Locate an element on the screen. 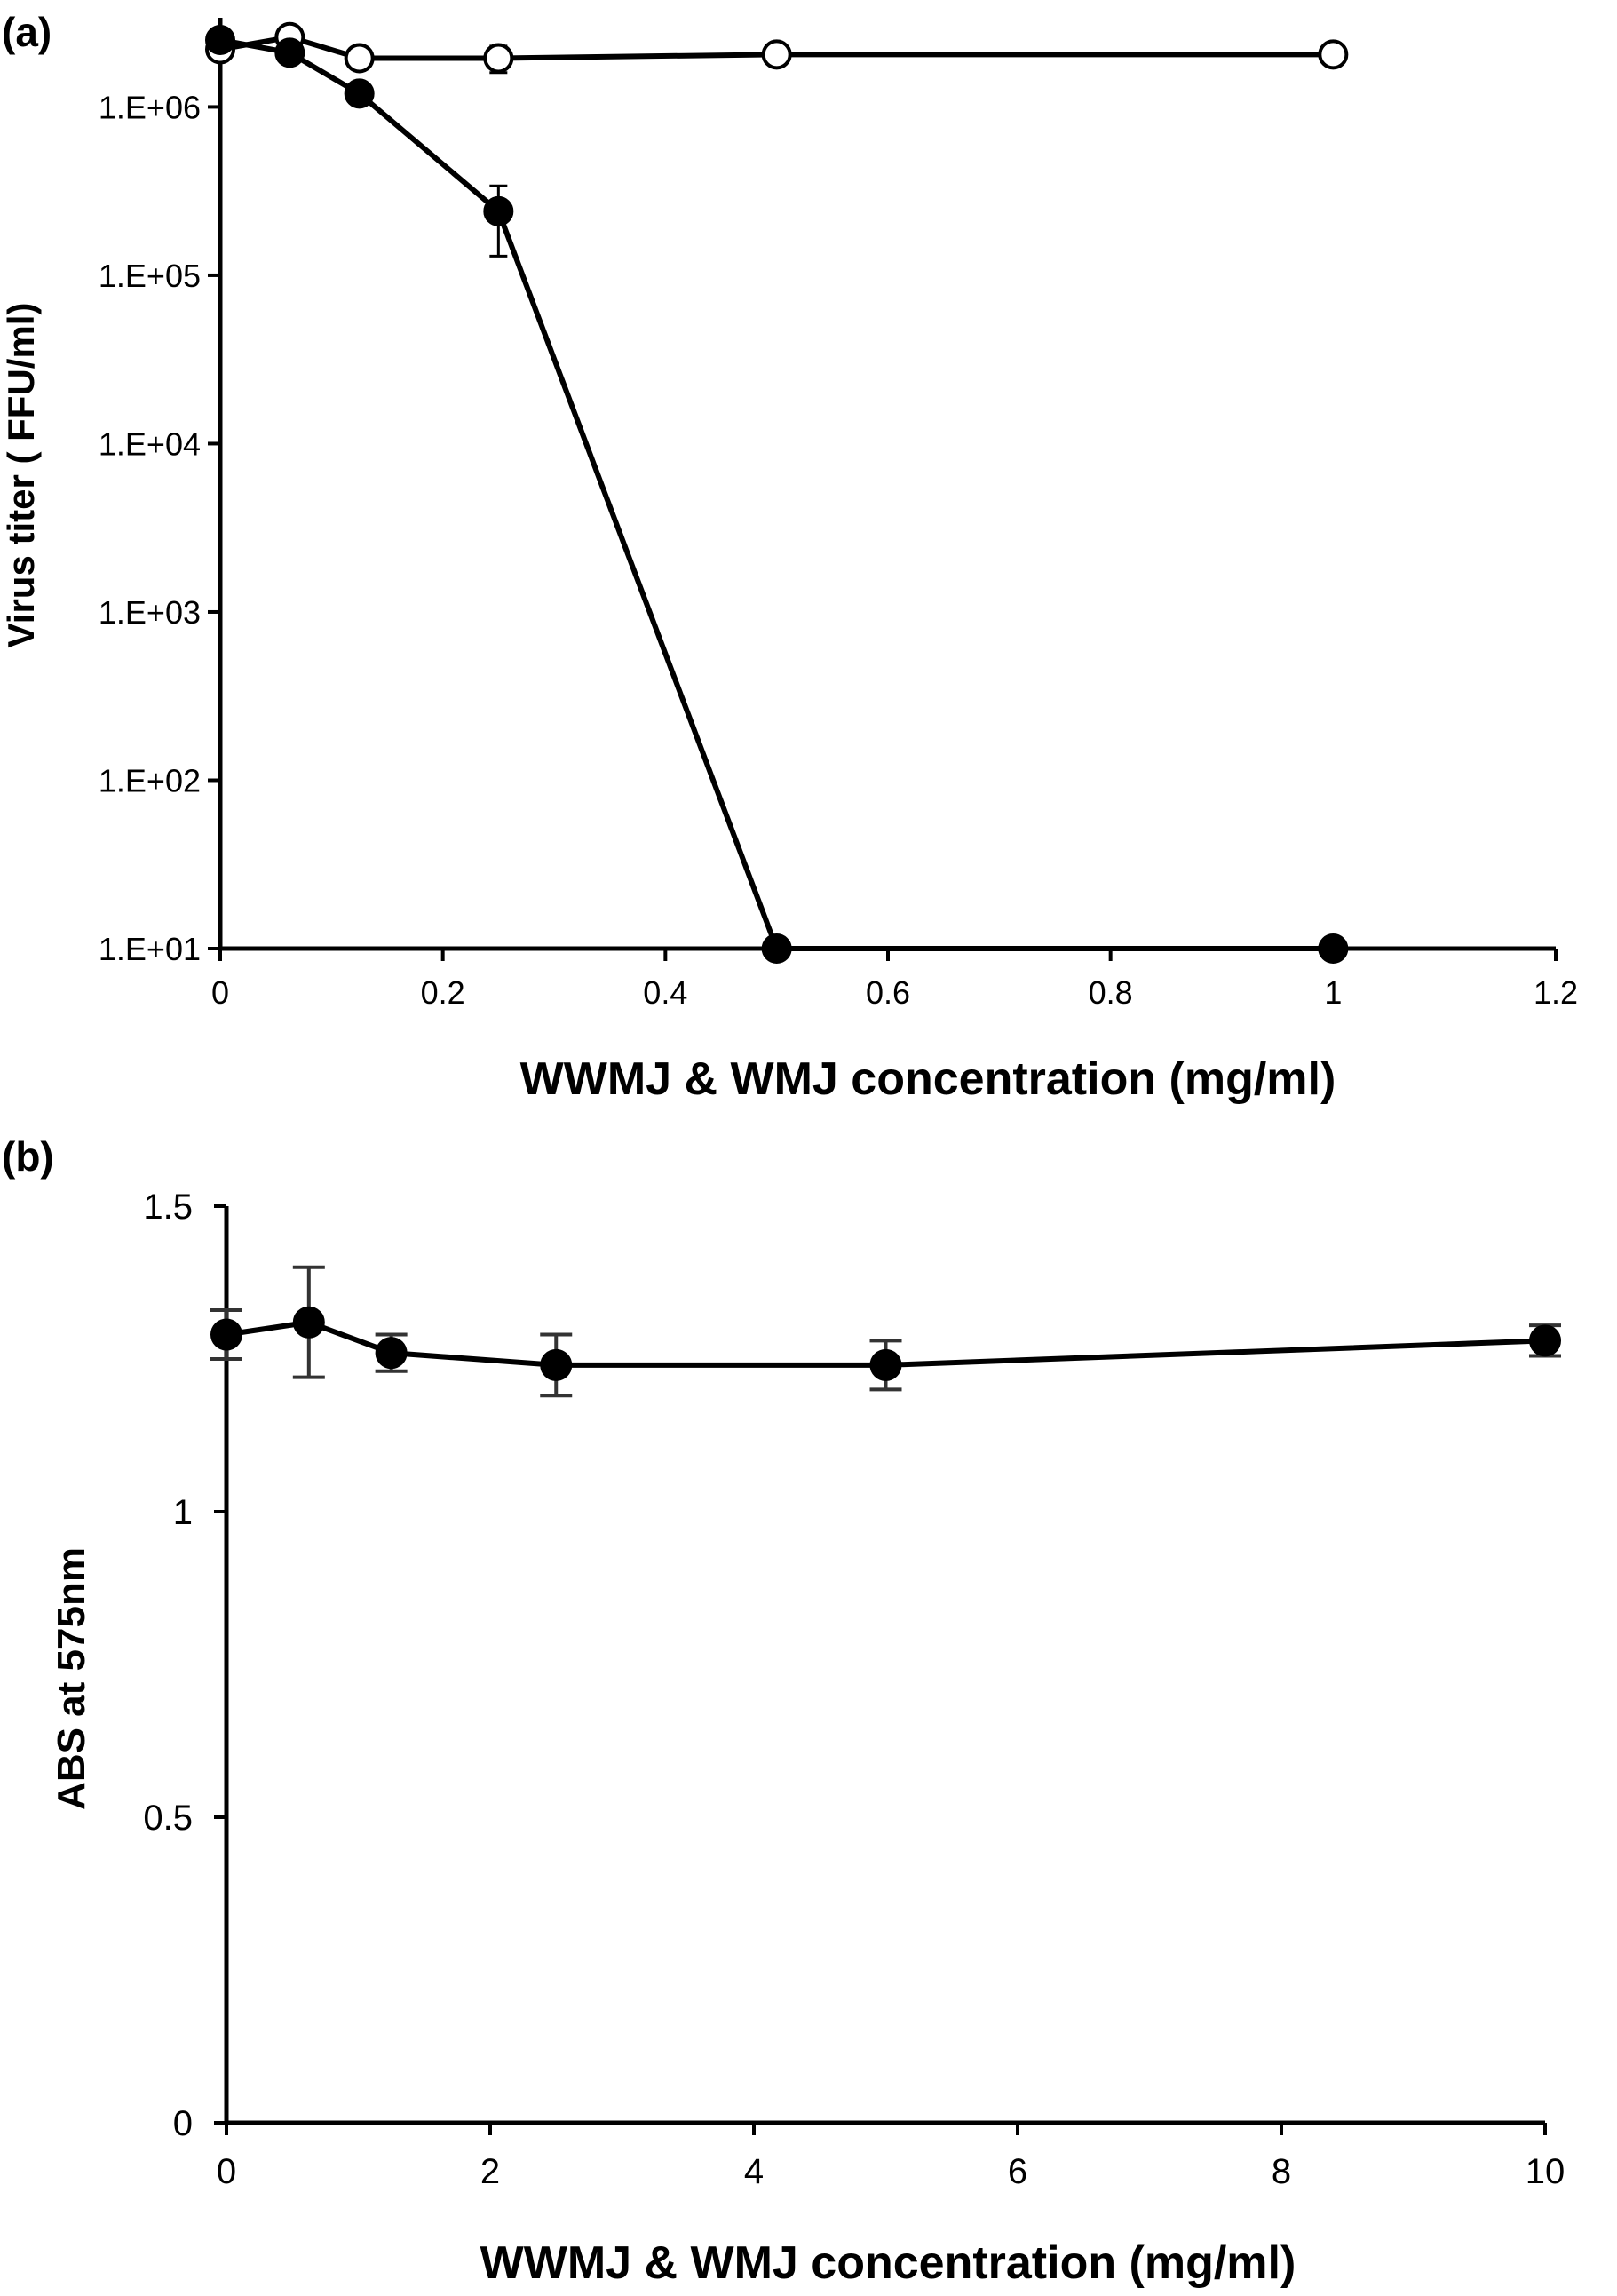  panel-a-x-ticks: 0 0.2 0.4 0.6 0.8 1 1.2 is located at coordinates (894, 980).